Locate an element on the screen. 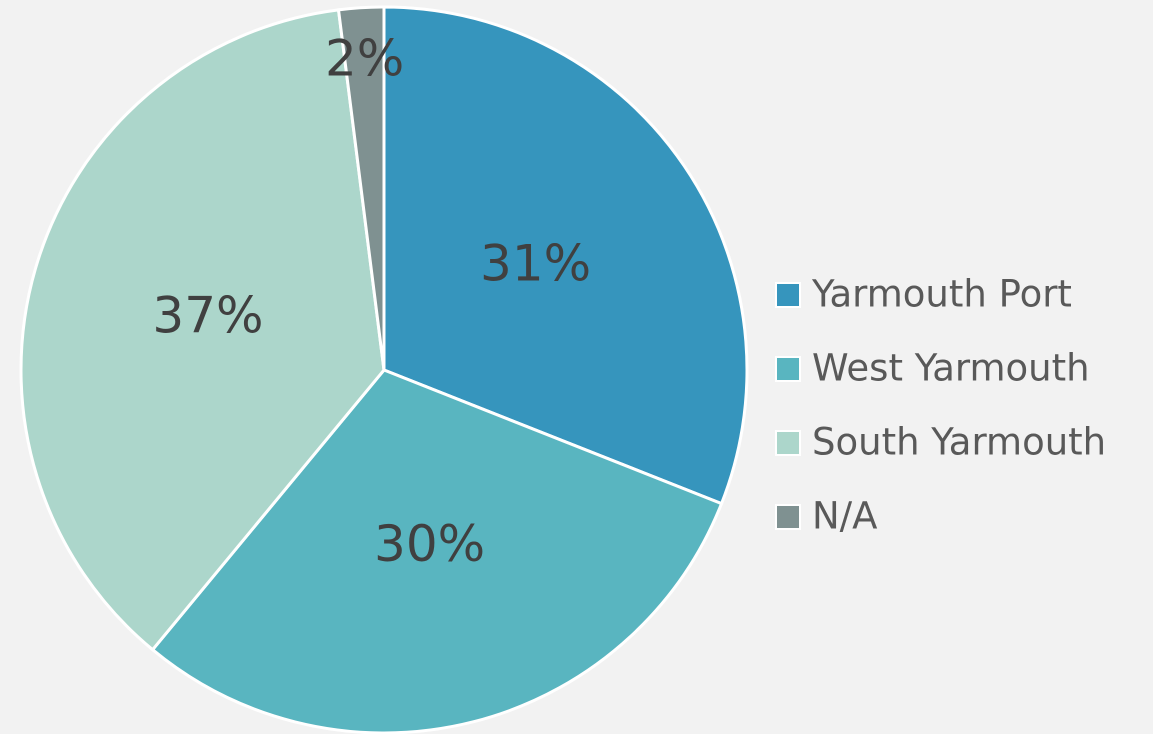  legend-label: South Yarmouth is located at coordinates (959, 442).